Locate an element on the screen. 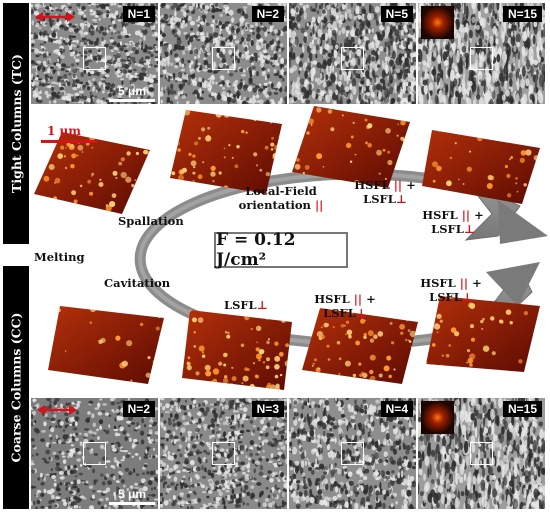  pulse-count-label: N=3 is located at coordinates (267, 409).